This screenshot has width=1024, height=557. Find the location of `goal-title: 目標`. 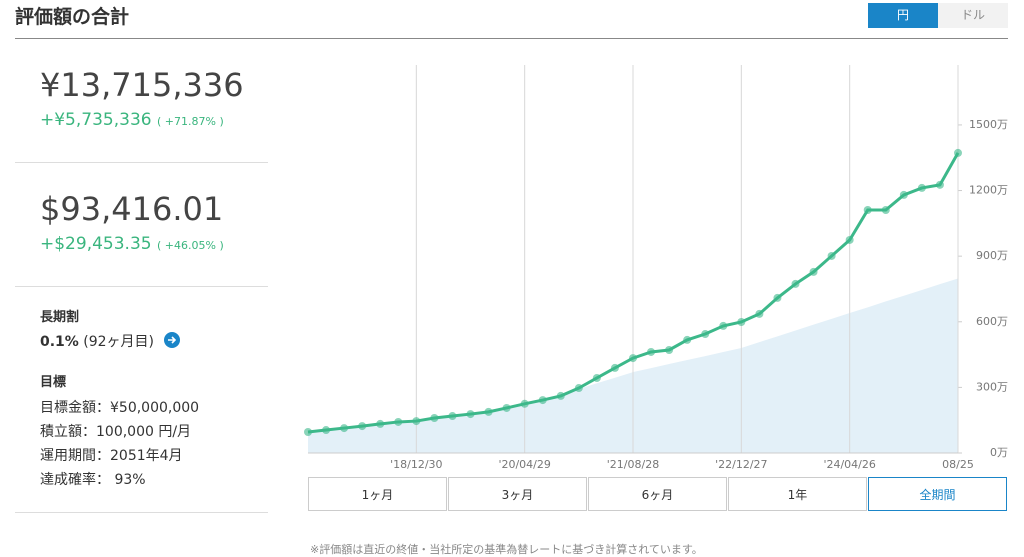

goal-title: 目標 is located at coordinates (53, 382).